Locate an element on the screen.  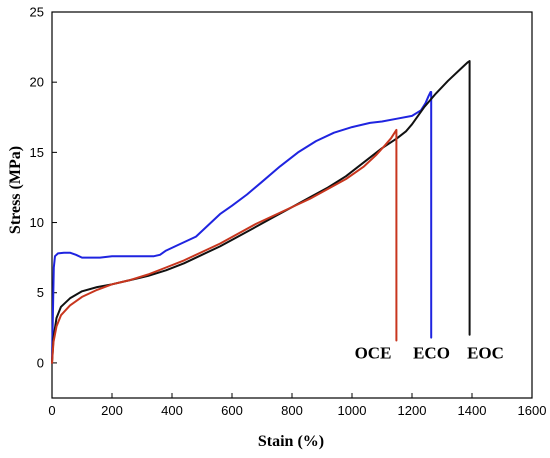
y-tick-label: 25 is located at coordinates (37, 12).